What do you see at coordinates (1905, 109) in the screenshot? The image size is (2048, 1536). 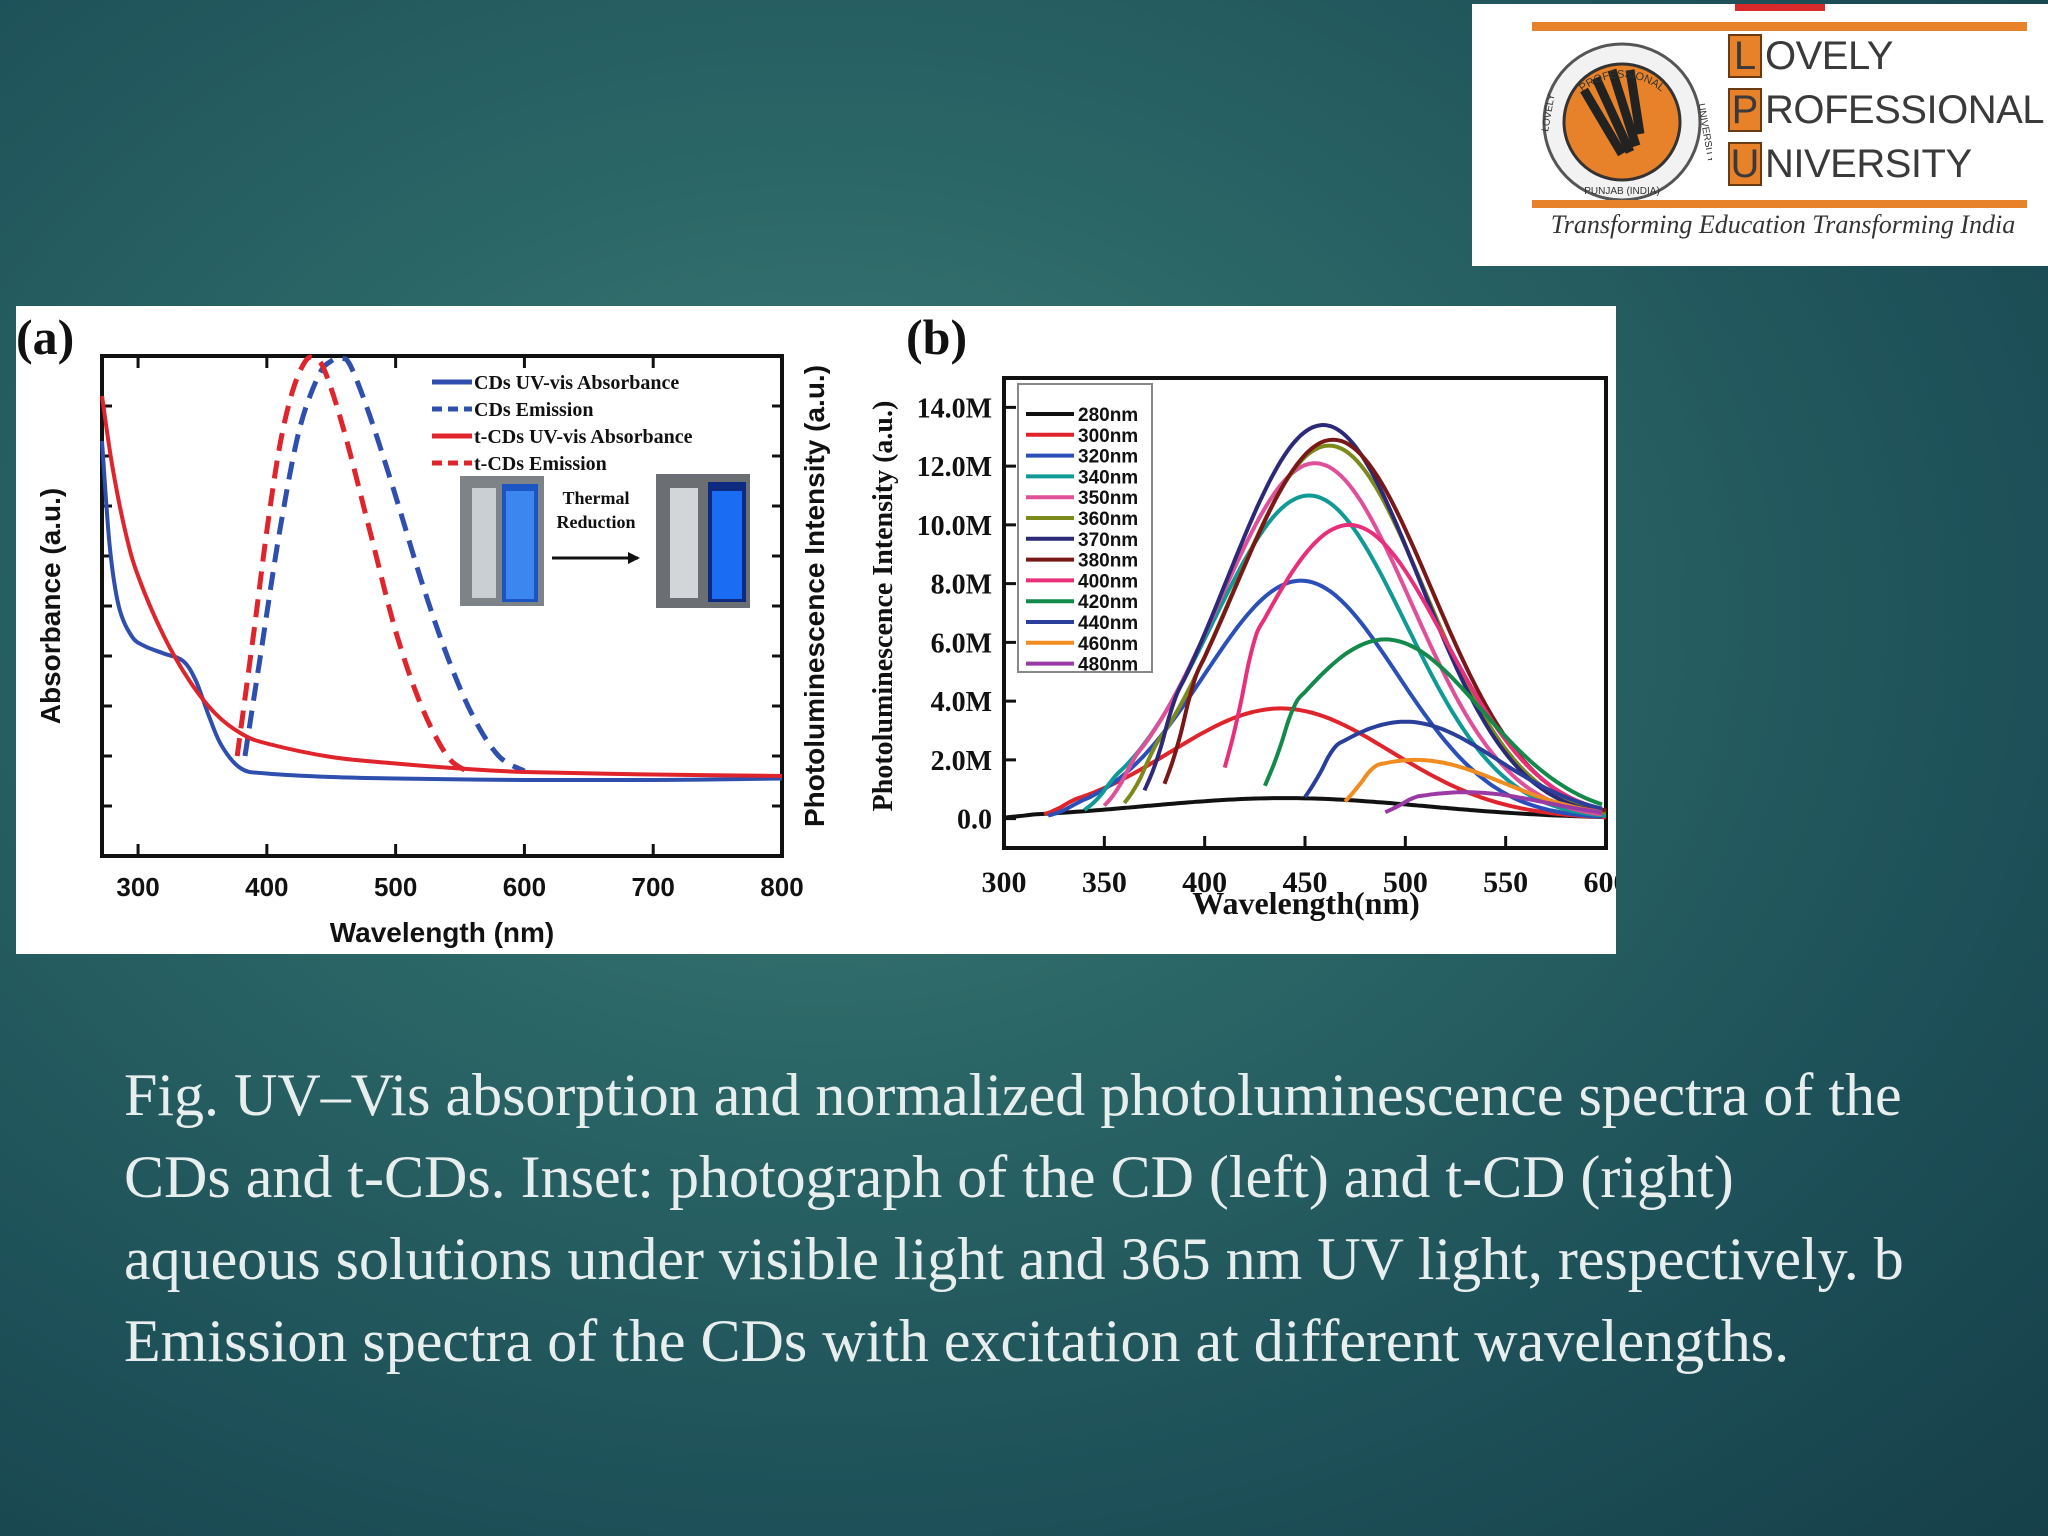 I see `brand-word: ROFESSIONAL` at bounding box center [1905, 109].